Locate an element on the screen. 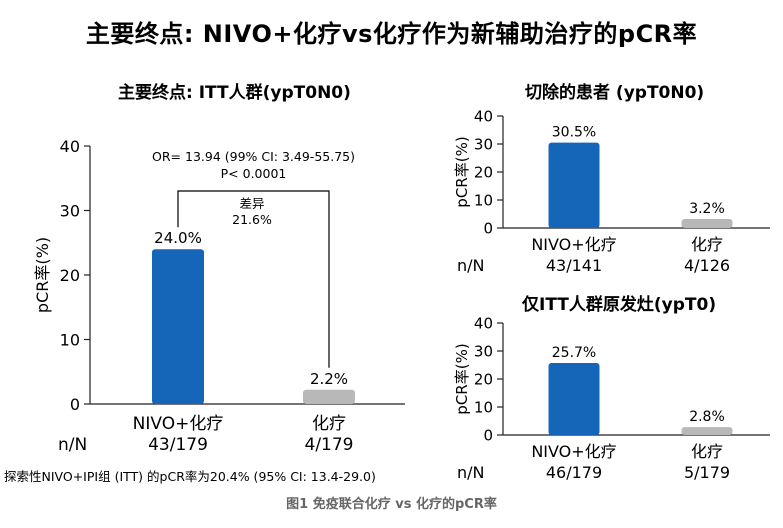 Image resolution: width=783 pixels, height=528 pixels. chart1-y-tick-label: 40 is located at coordinates (70, 146).